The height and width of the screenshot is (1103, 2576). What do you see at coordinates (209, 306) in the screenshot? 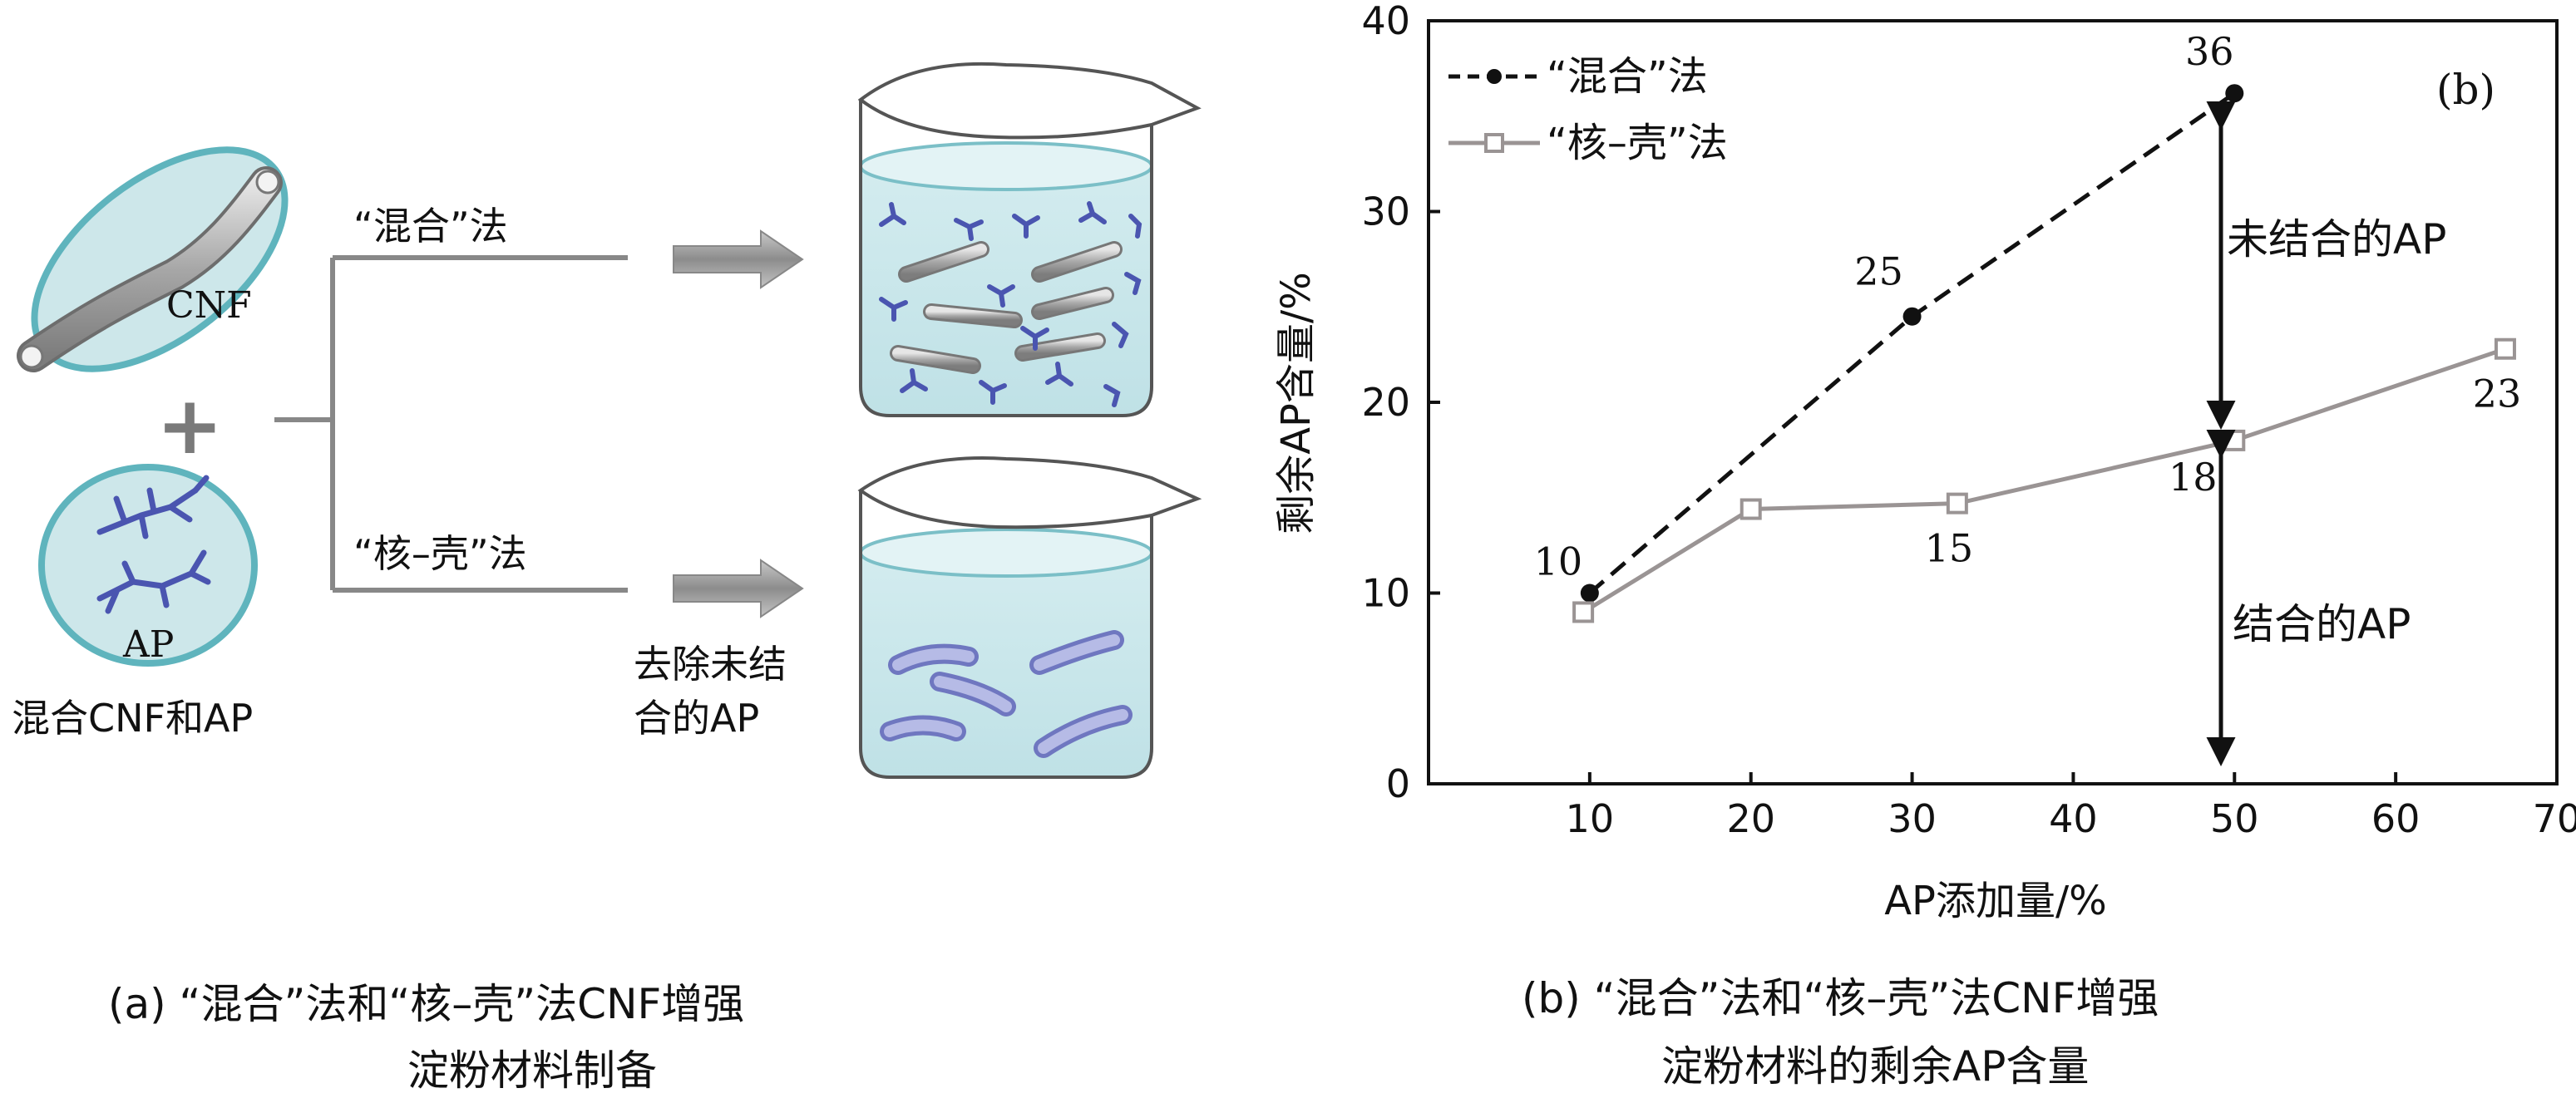
I see `cnf-label: CNF` at bounding box center [209, 306].